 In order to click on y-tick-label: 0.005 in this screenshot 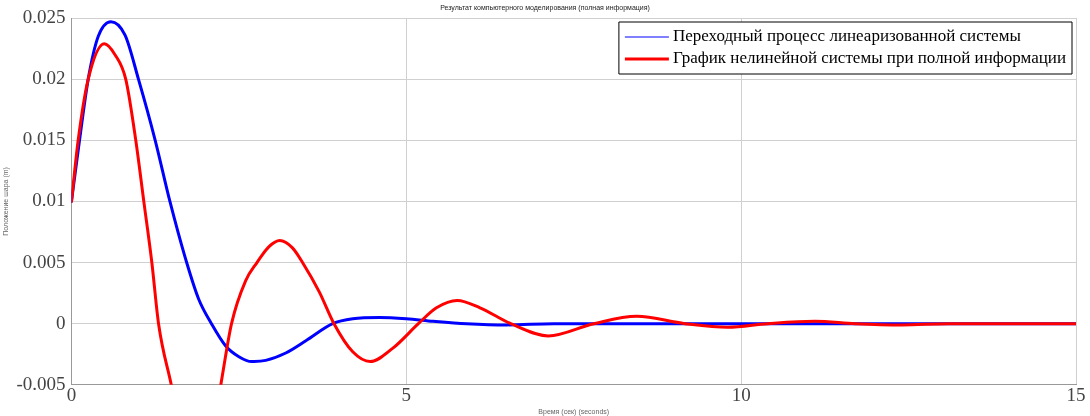, I will do `click(44, 261)`.